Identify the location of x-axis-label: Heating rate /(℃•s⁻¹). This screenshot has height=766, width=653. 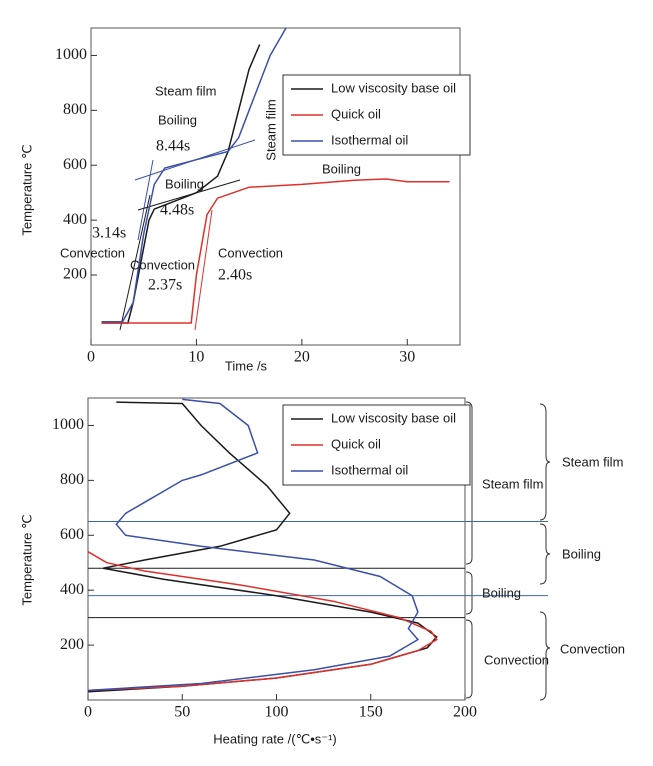
(275, 738).